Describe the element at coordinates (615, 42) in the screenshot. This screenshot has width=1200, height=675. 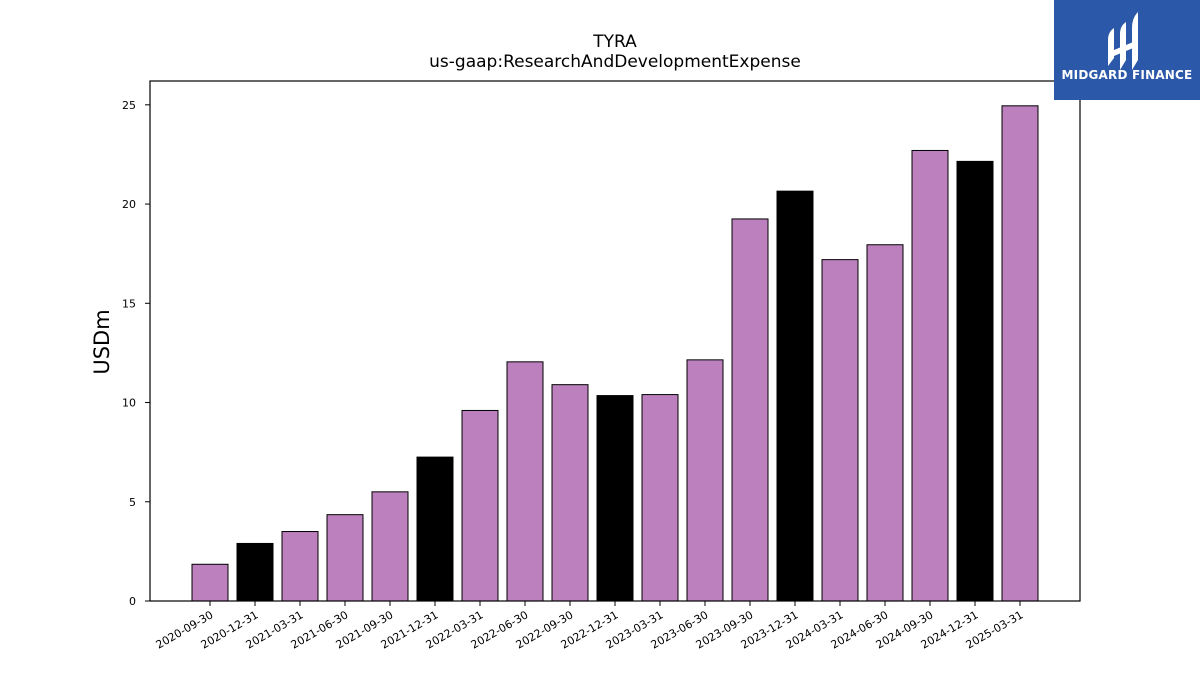
I see `chart-title: TYRA` at that location.